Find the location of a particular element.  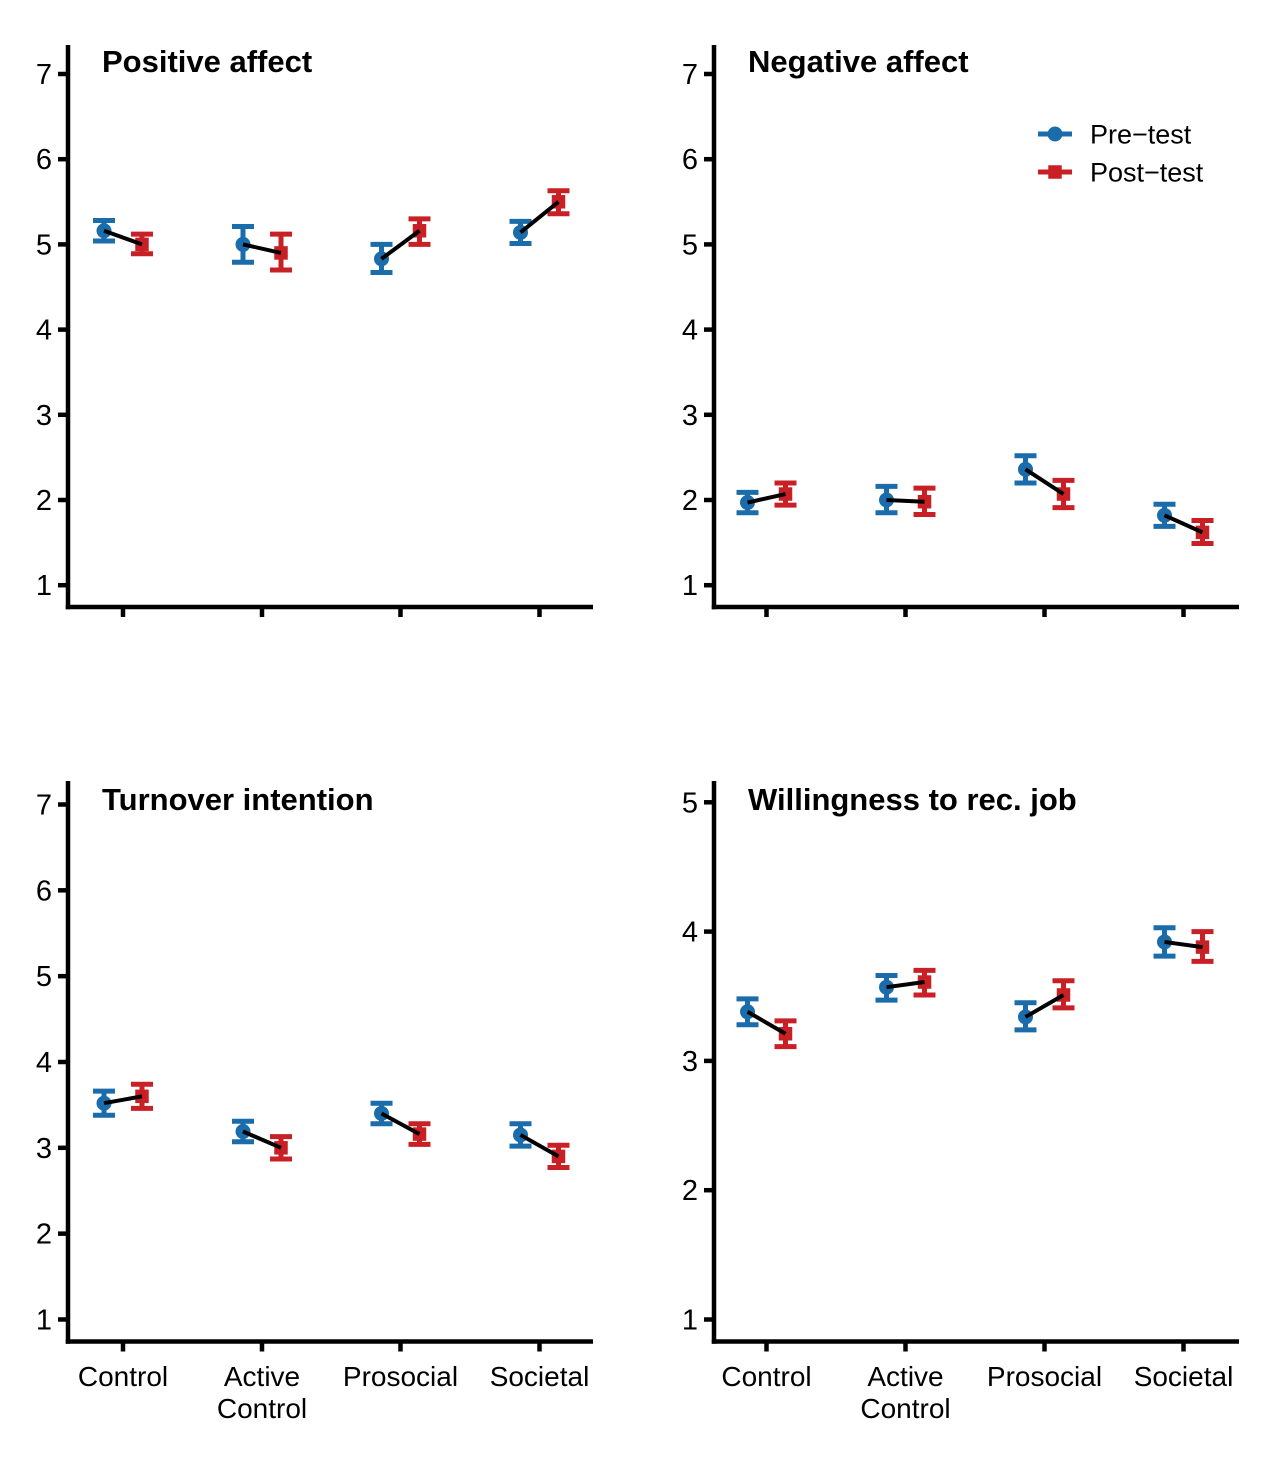

panel-title: Negative affect is located at coordinates (858, 61).